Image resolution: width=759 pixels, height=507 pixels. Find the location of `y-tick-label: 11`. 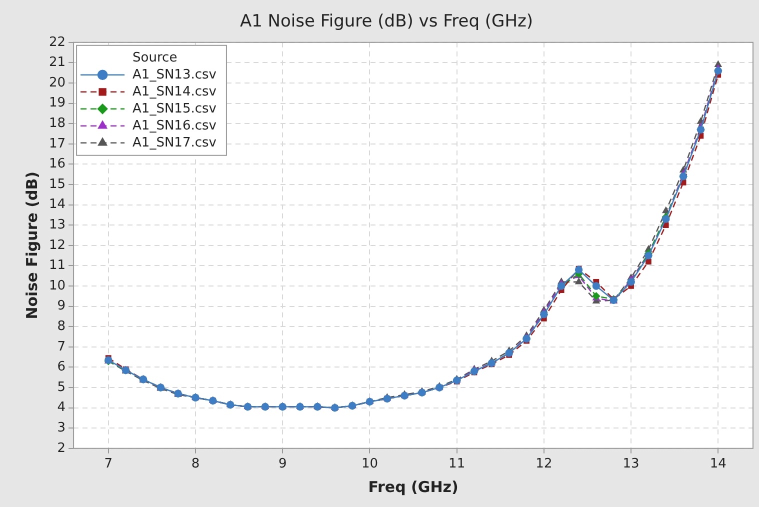

y-tick-label: 11 is located at coordinates (57, 266).